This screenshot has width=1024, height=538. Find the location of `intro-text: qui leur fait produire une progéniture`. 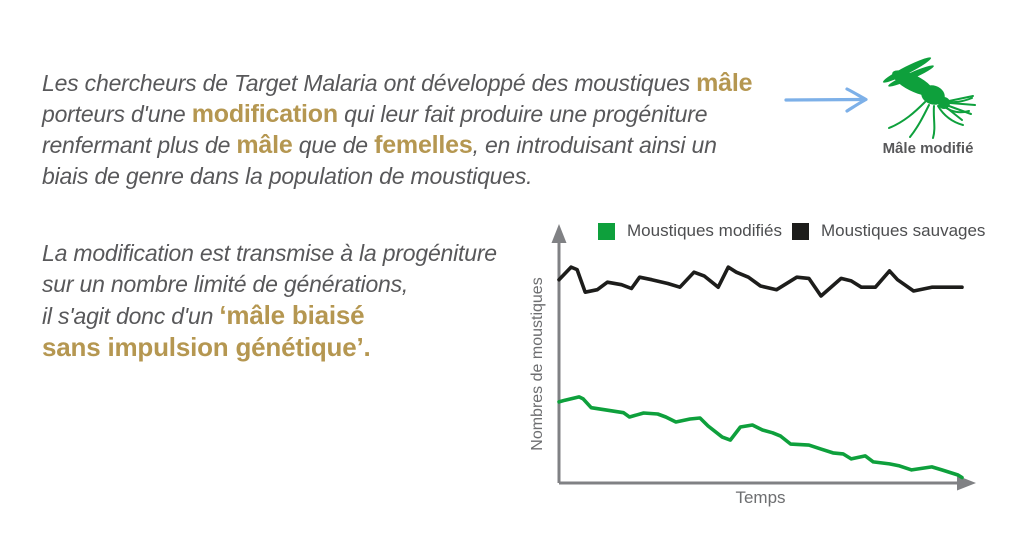

intro-text: qui leur fait produire une progéniture is located at coordinates (522, 114).